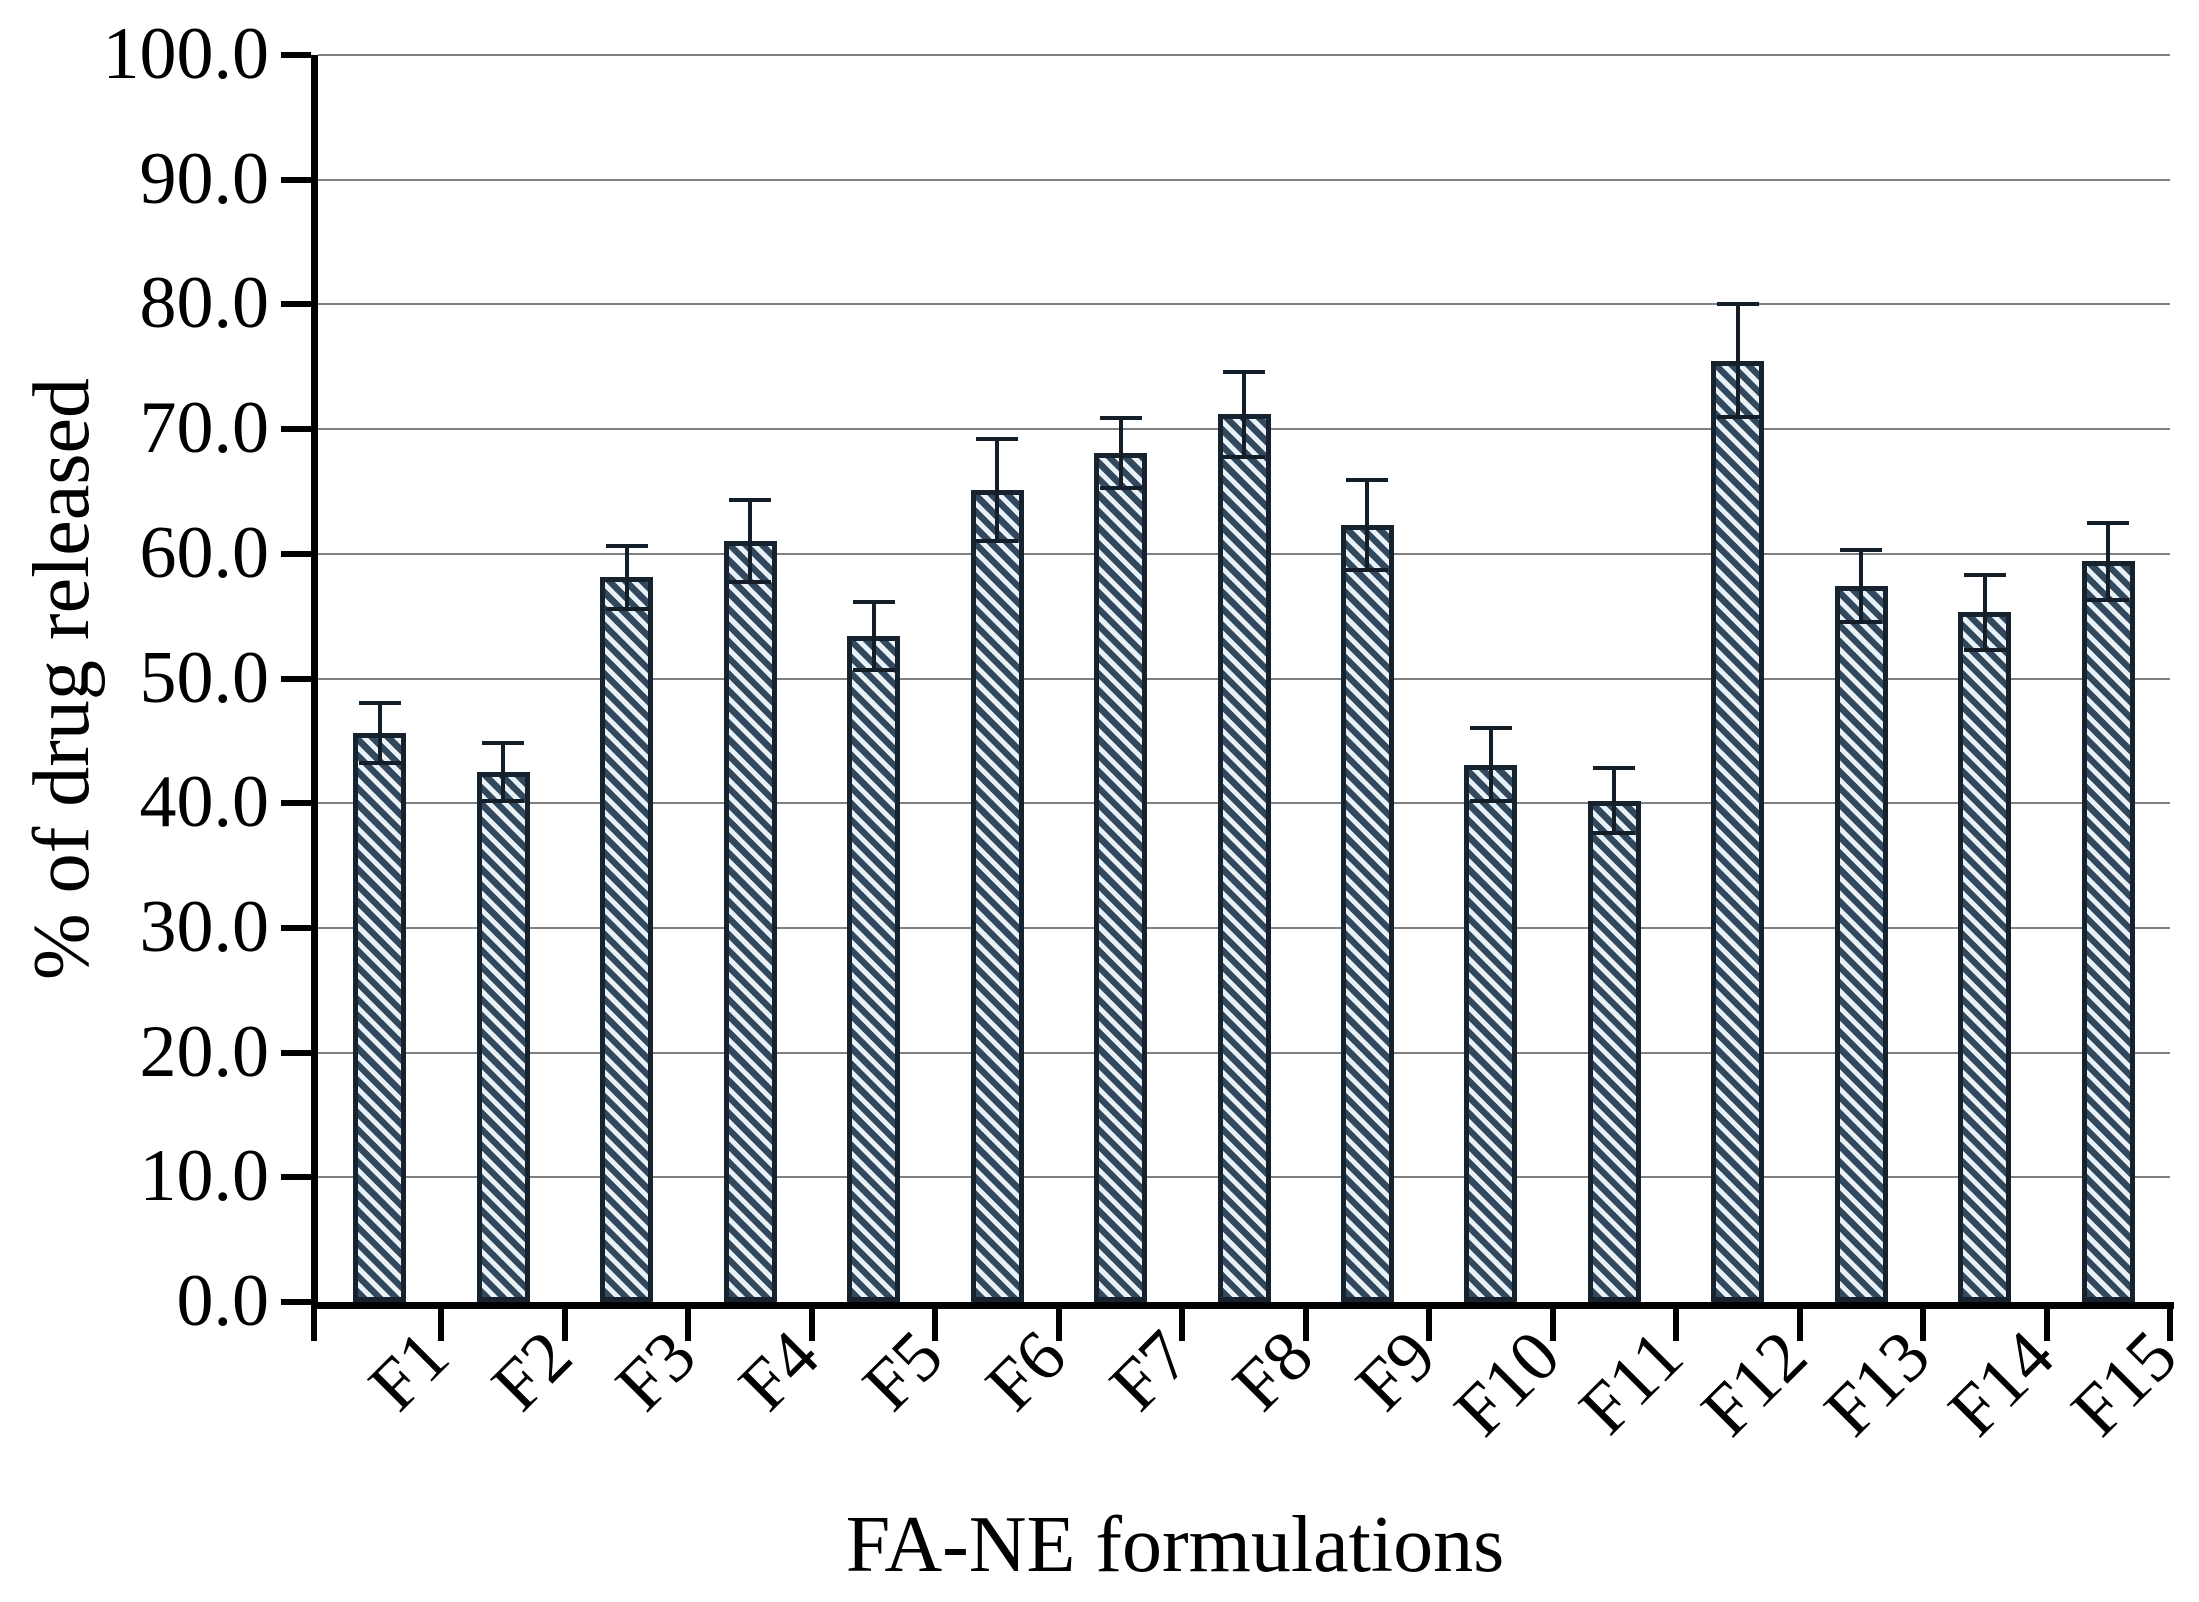 This screenshot has height=1602, width=2199. I want to click on x-axis-title: FA-NE formulations, so click(1175, 1545).